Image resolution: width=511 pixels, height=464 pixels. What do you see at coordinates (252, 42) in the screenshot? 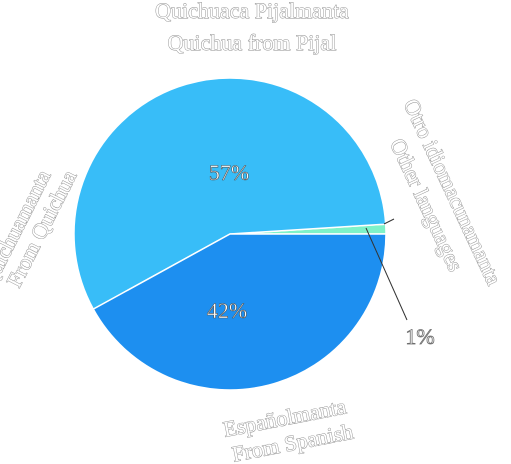
I see `chart-subtitle: Quichua from Pijal` at bounding box center [252, 42].